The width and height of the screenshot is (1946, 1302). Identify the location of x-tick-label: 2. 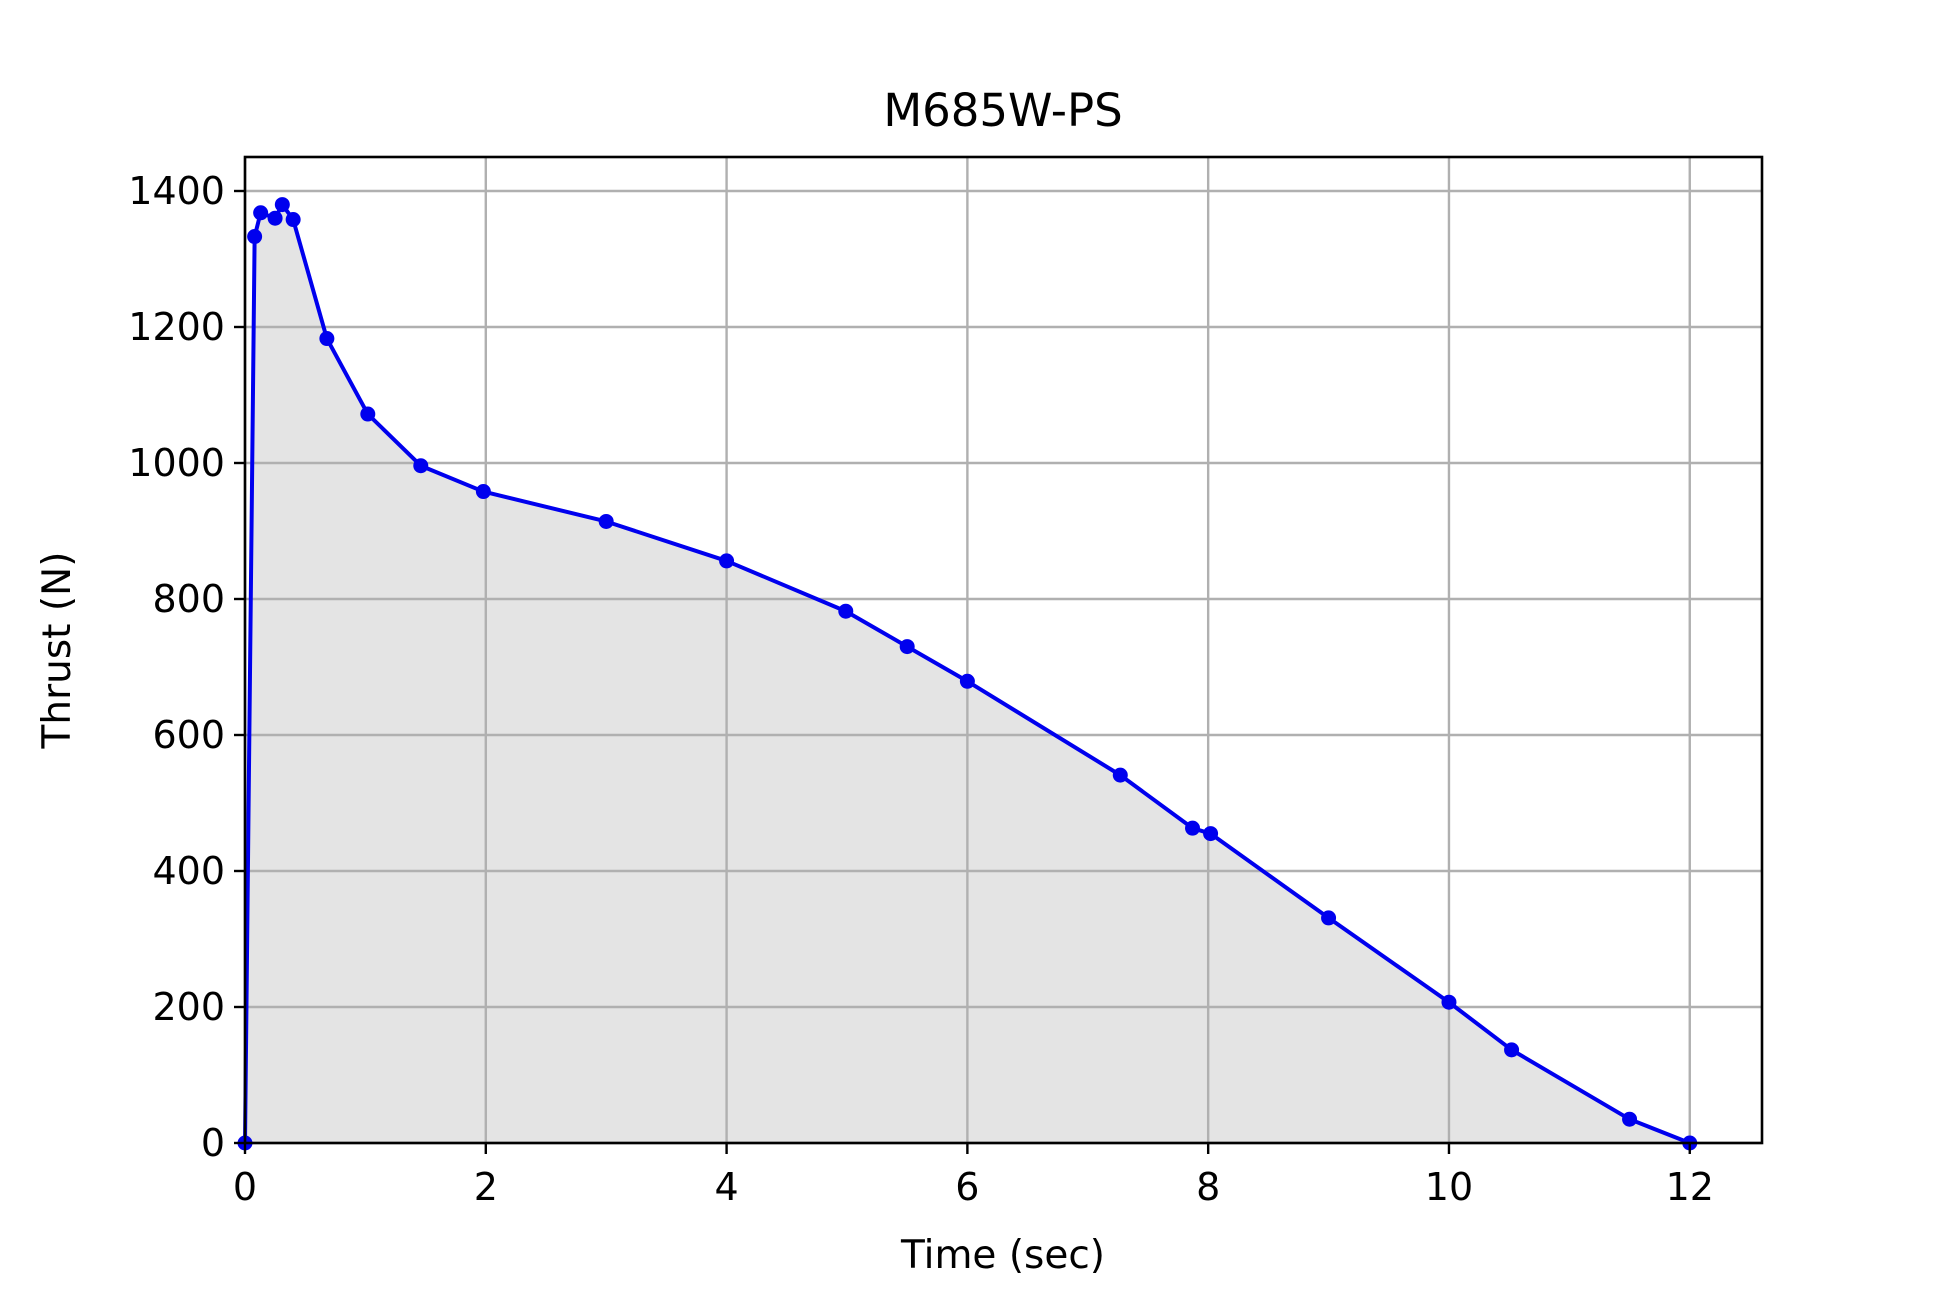
(486, 1187).